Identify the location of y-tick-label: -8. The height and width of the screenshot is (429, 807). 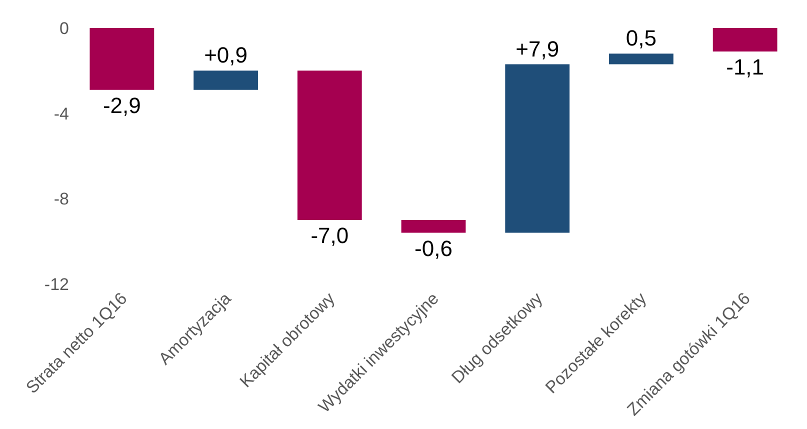
(61, 199).